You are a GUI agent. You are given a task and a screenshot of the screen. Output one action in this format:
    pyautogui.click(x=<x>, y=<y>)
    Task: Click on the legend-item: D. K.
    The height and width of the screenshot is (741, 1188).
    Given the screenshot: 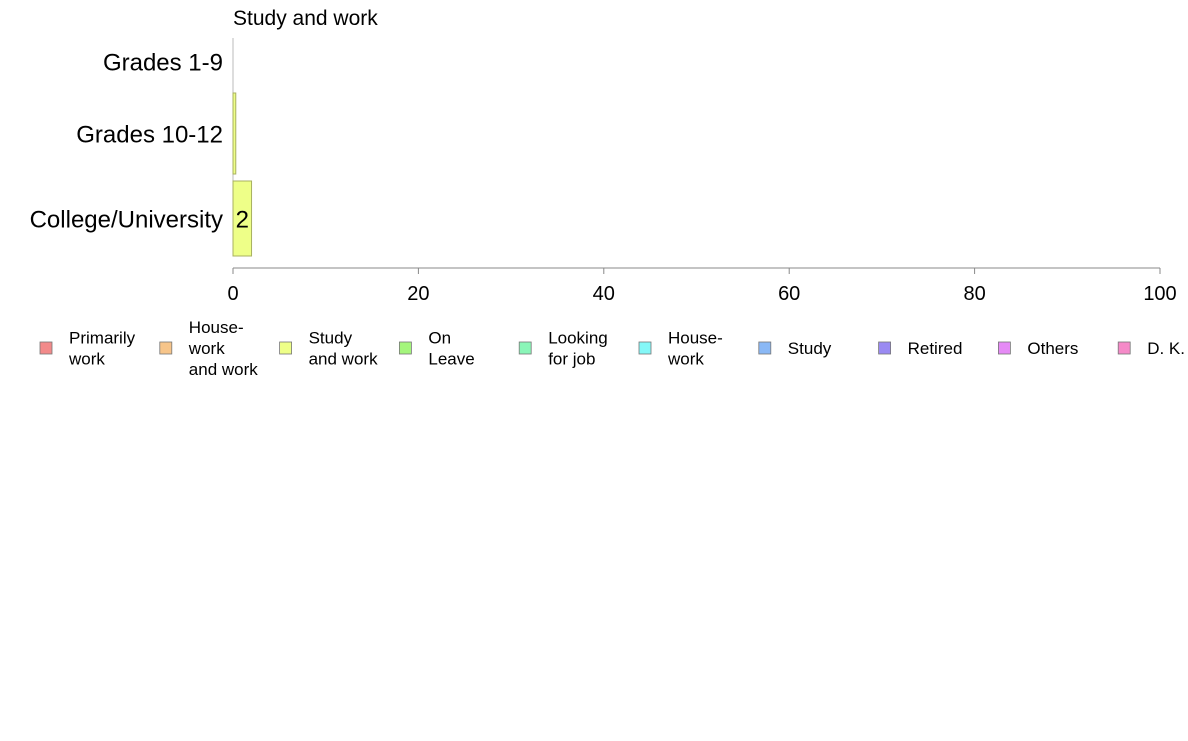 What is the action you would take?
    pyautogui.click(x=1151, y=348)
    